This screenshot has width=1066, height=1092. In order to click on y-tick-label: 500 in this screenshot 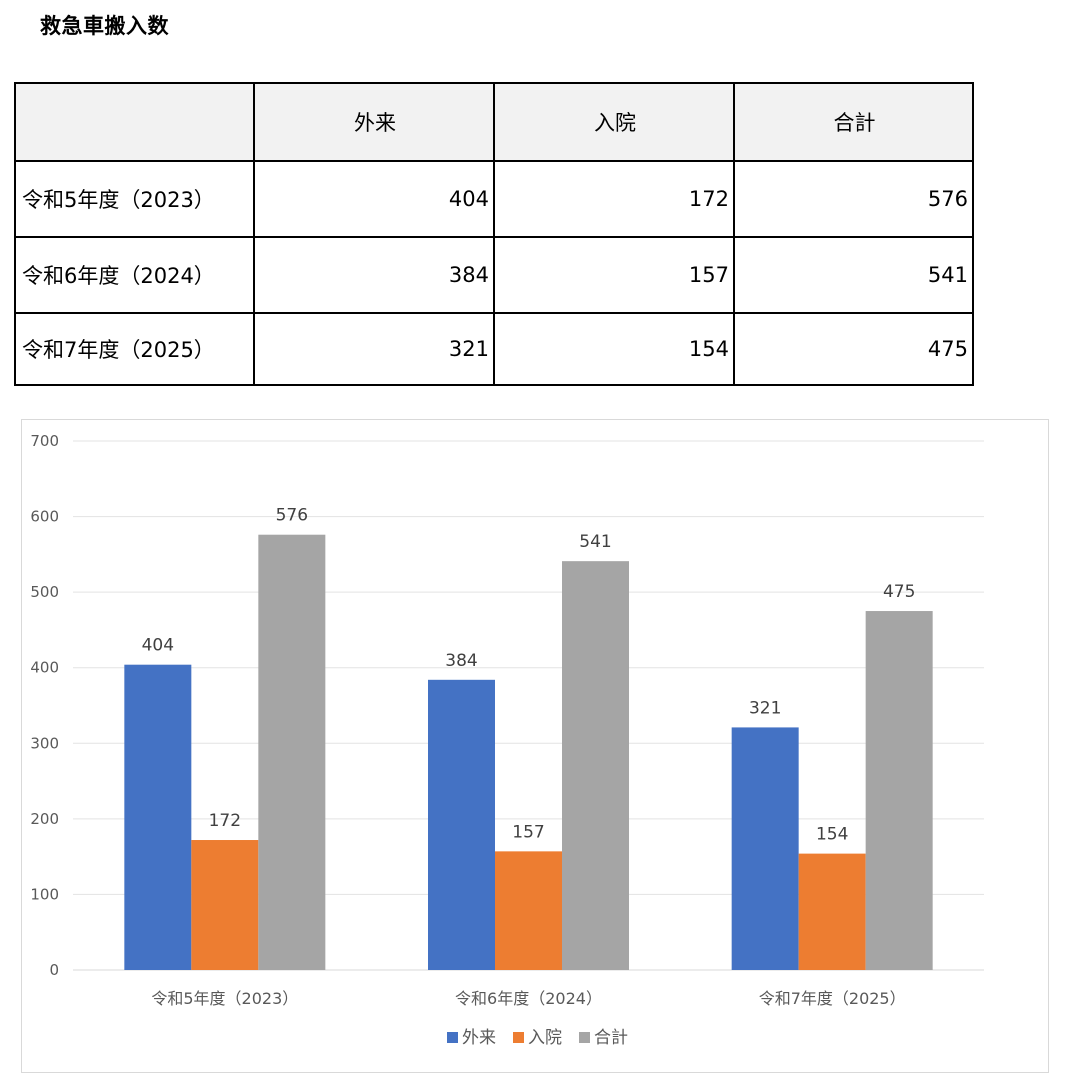, I will do `click(44, 592)`.